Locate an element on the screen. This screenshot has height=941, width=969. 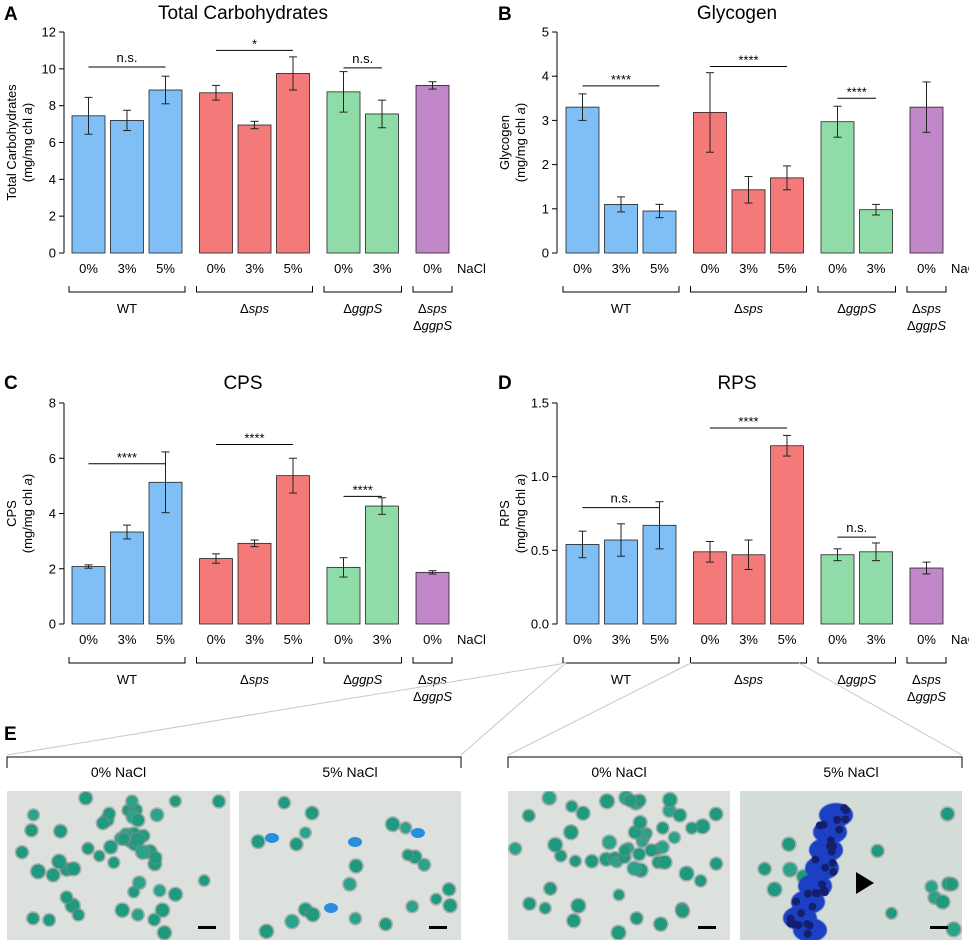
micrograph-label: 5% NaCl is located at coordinates (850, 772).